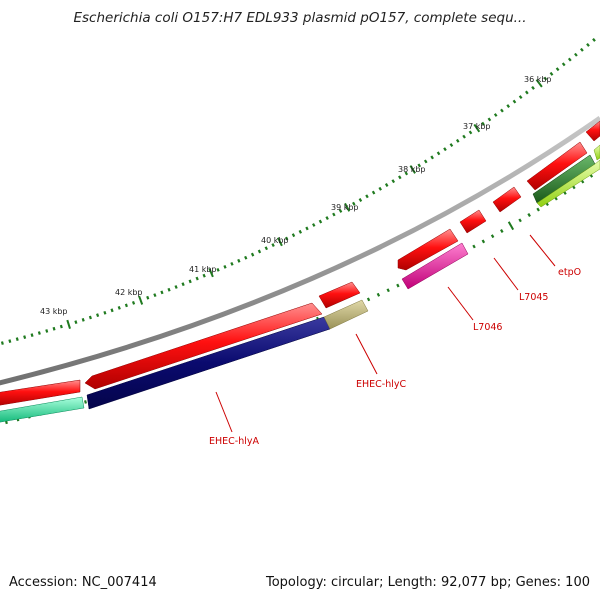  I want to click on kbp-label-40: 40 kbp, so click(275, 240).